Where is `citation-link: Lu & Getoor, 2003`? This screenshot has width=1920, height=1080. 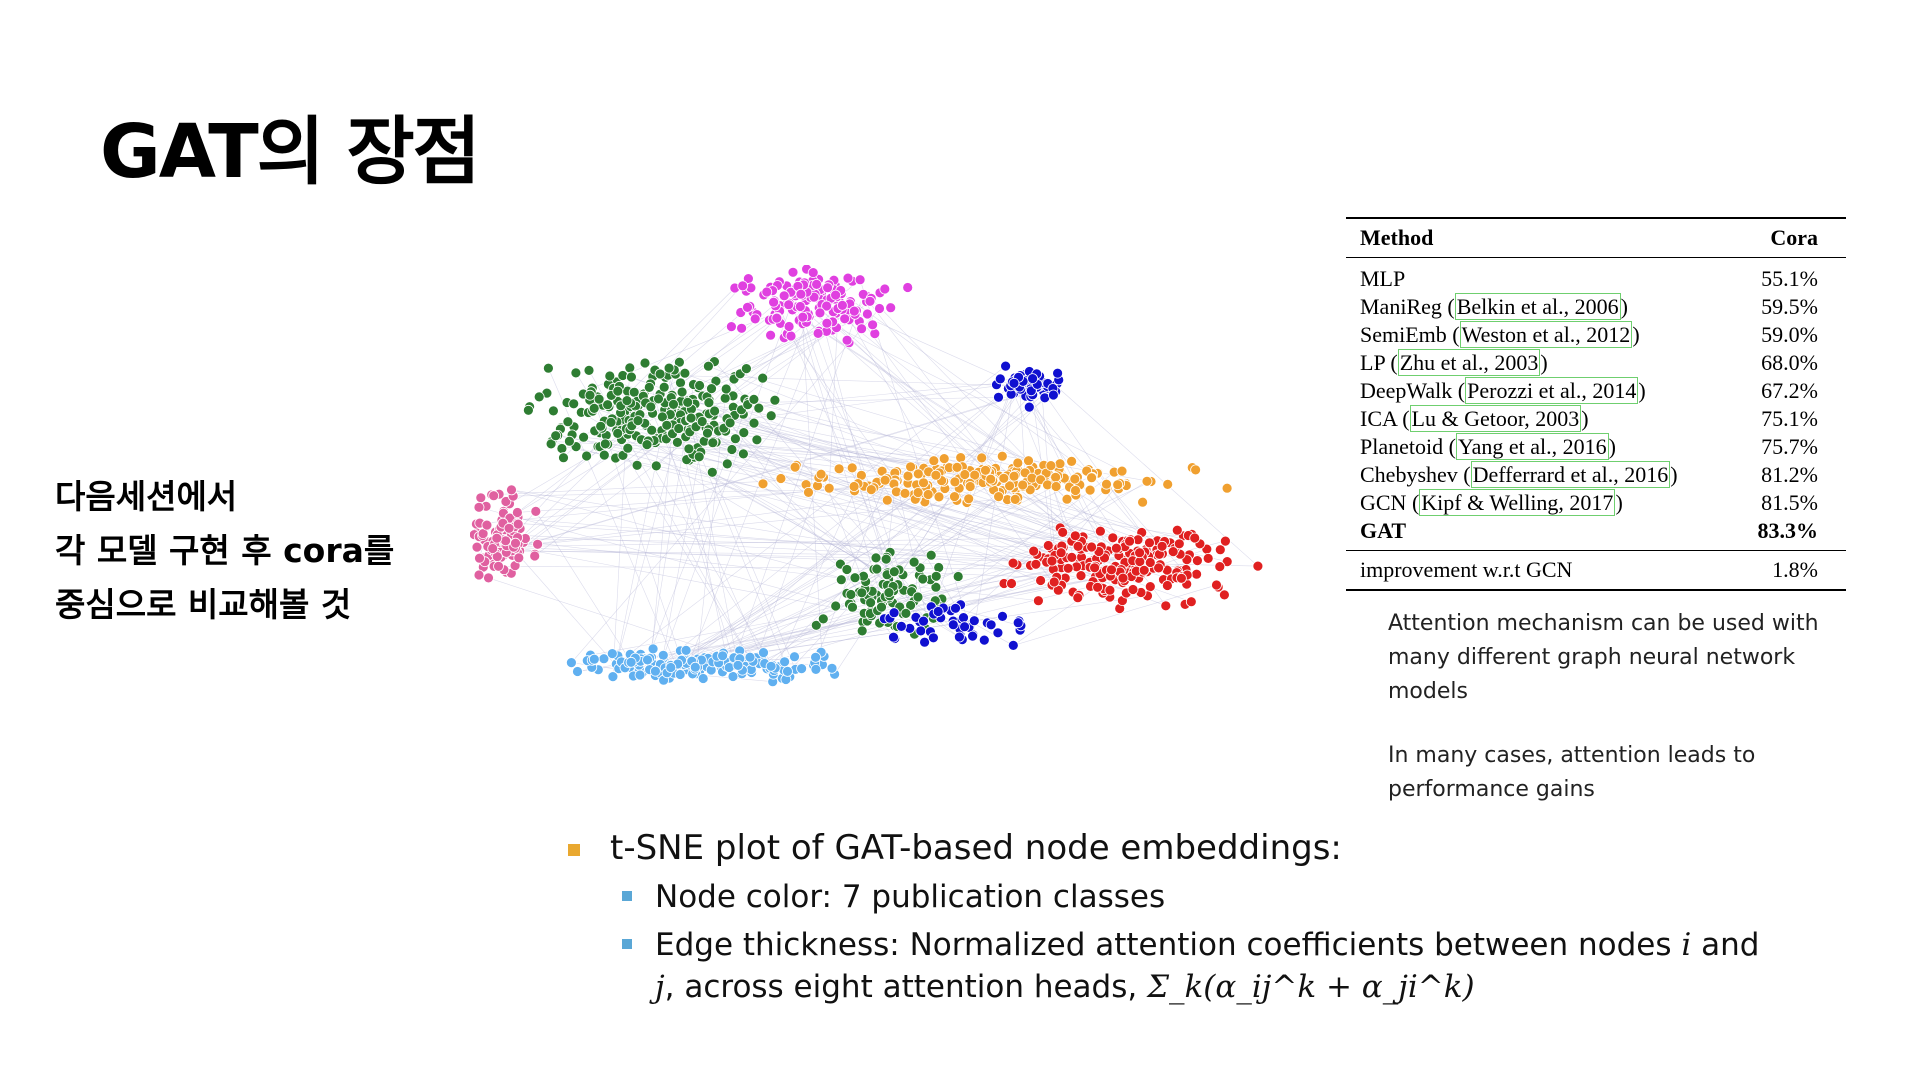 citation-link: Lu & Getoor, 2003 is located at coordinates (1495, 418).